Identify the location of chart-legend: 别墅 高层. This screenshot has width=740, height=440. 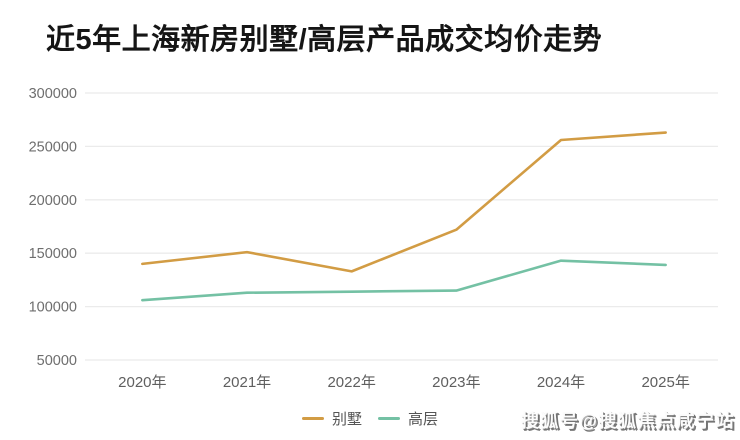
(370, 418).